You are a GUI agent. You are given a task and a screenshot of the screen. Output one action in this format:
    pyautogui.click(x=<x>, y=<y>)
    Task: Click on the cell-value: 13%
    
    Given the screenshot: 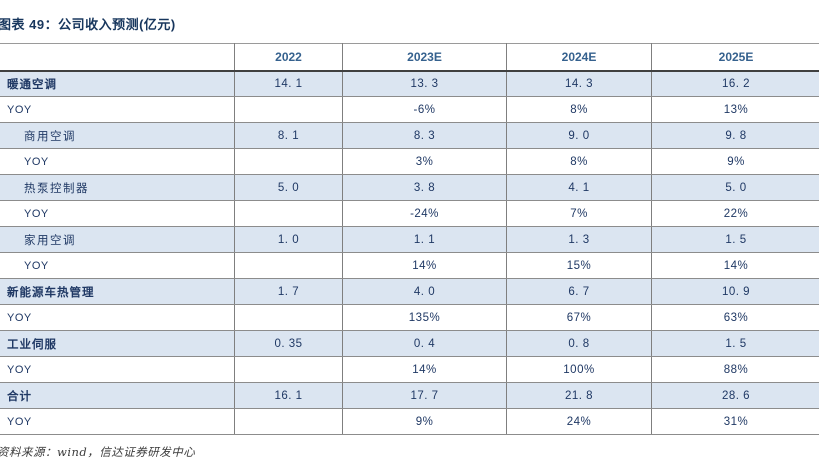 What is the action you would take?
    pyautogui.click(x=735, y=109)
    